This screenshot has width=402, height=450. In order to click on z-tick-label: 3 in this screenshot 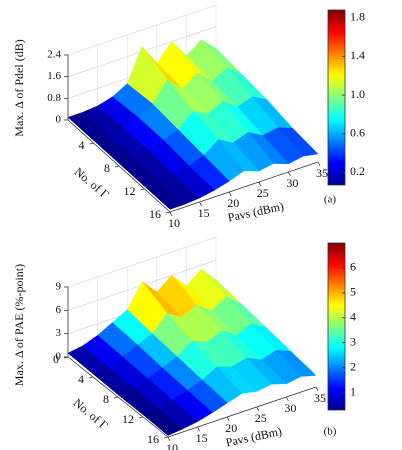, I will do `click(59, 333)`.